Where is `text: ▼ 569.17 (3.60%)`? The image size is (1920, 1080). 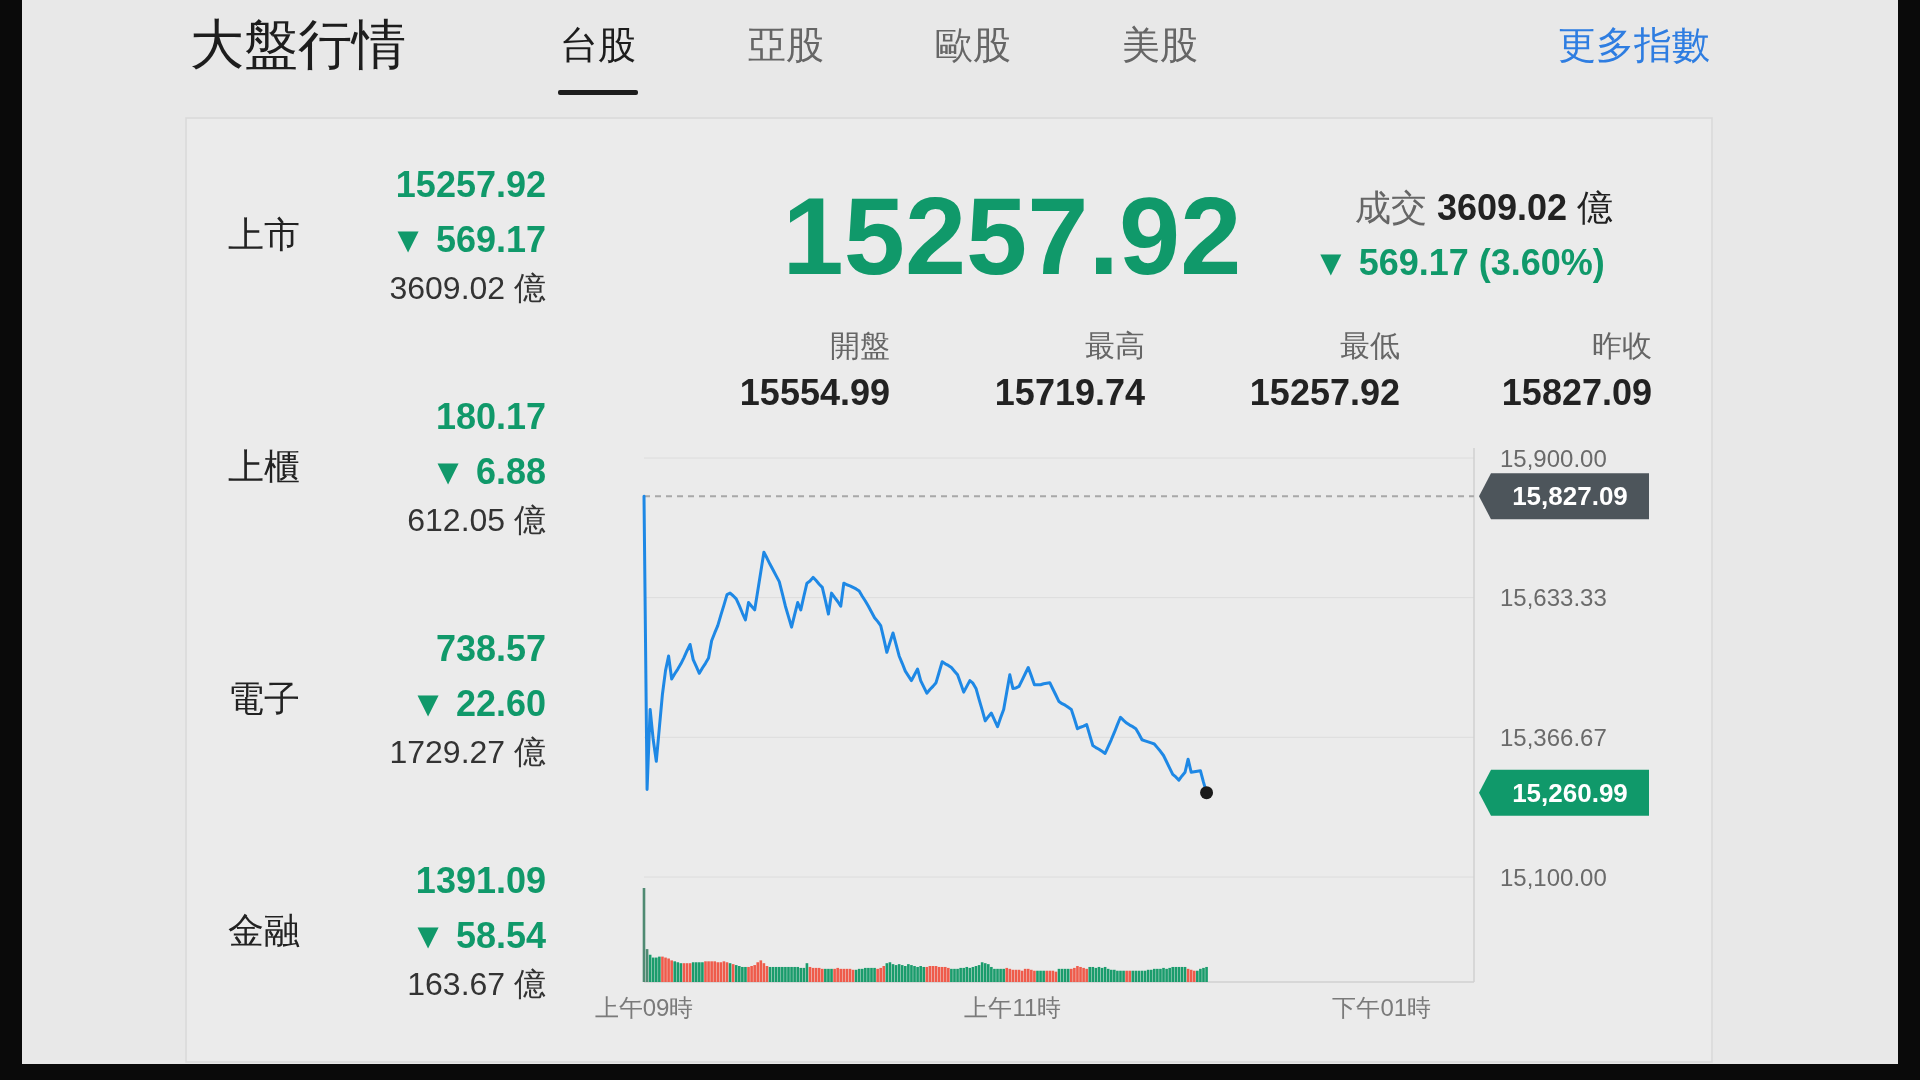
text: ▼ 569.17 (3.60%) is located at coordinates (1459, 262).